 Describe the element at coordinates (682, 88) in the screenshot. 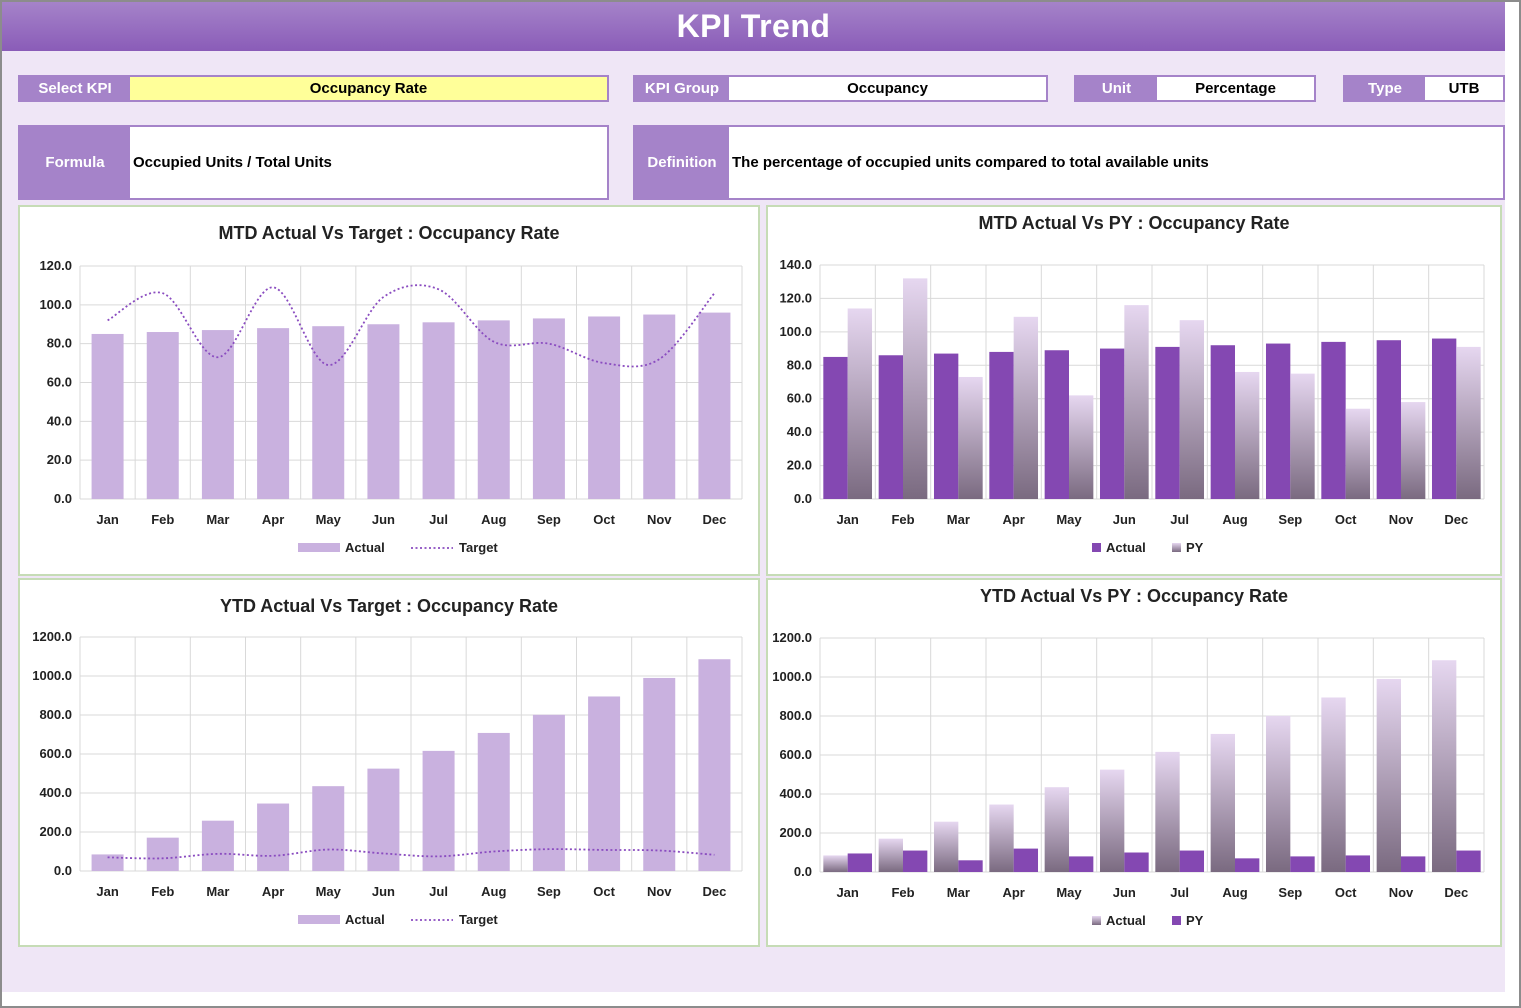

I see `kpi-group-label: KPI Group` at that location.